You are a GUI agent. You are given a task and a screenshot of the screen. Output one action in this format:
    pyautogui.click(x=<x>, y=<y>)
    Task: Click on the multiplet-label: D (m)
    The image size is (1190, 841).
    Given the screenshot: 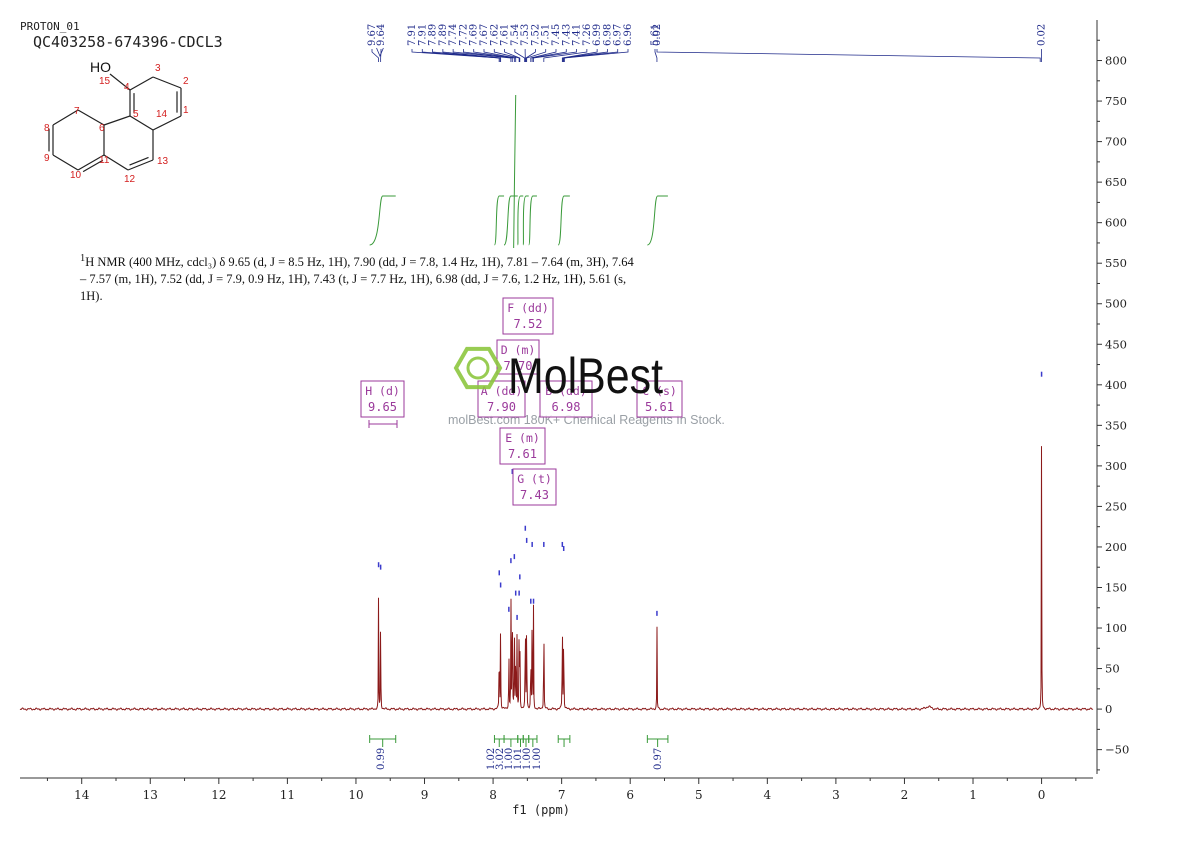 What is the action you would take?
    pyautogui.click(x=518, y=350)
    